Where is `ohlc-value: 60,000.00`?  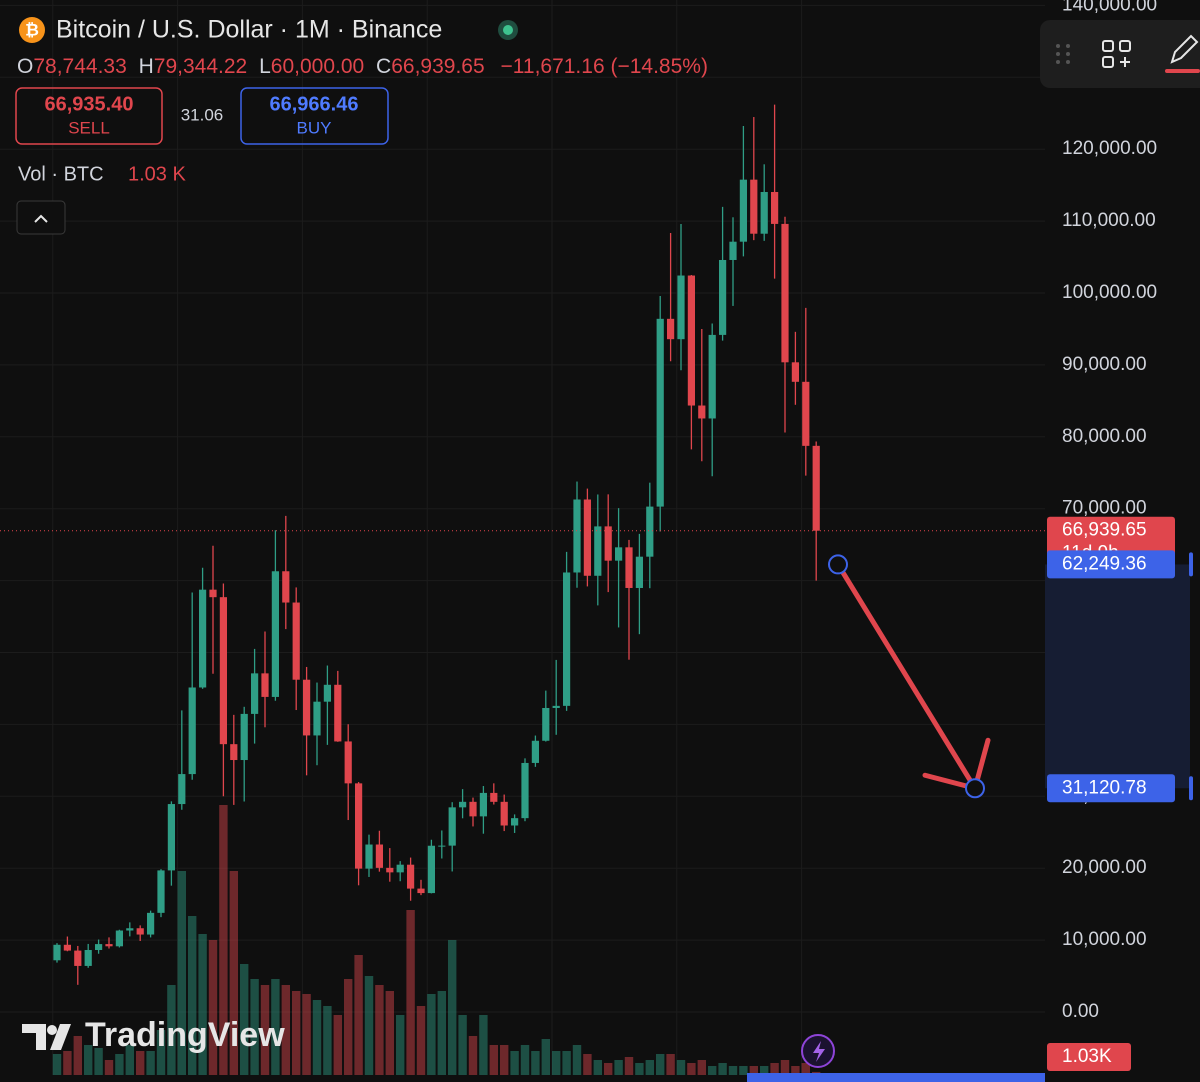 ohlc-value: 60,000.00 is located at coordinates (317, 66).